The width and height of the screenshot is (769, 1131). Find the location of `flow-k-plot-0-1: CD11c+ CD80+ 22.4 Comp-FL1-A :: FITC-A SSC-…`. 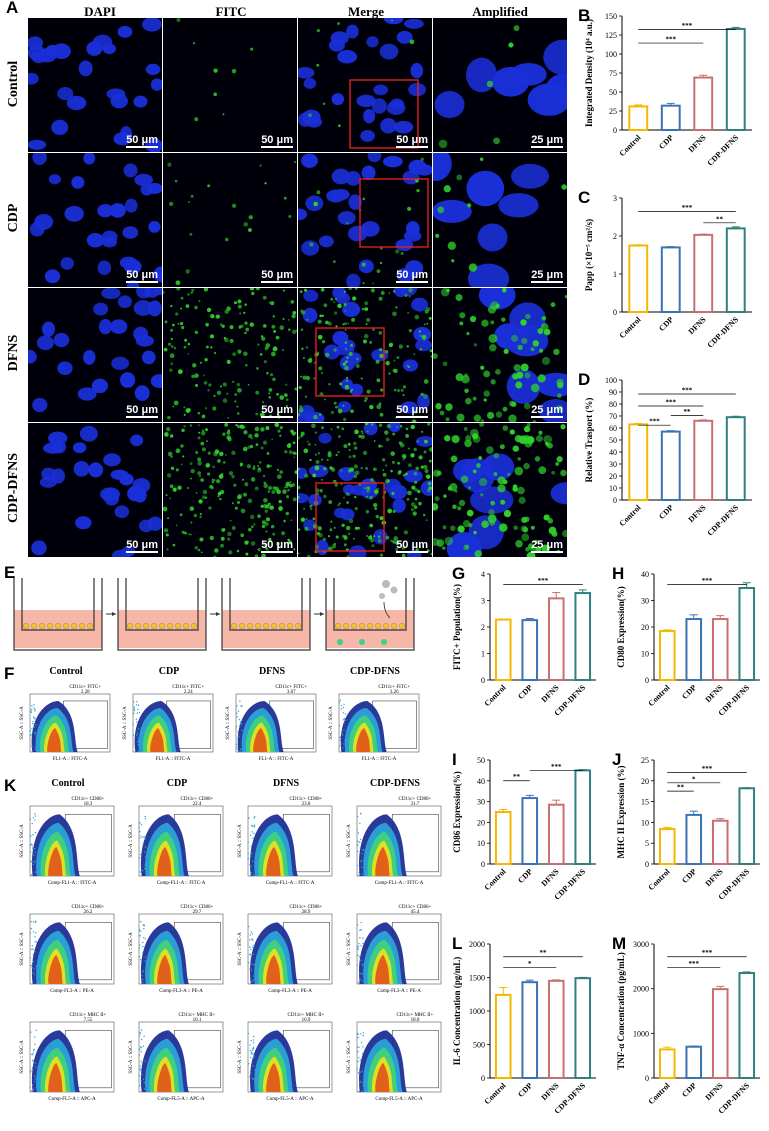

flow-k-plot-0-1: CD11c+ CD80+ 22.4 Comp-FL1-A :: FITC-A SSC-… is located at coordinates (177, 835).